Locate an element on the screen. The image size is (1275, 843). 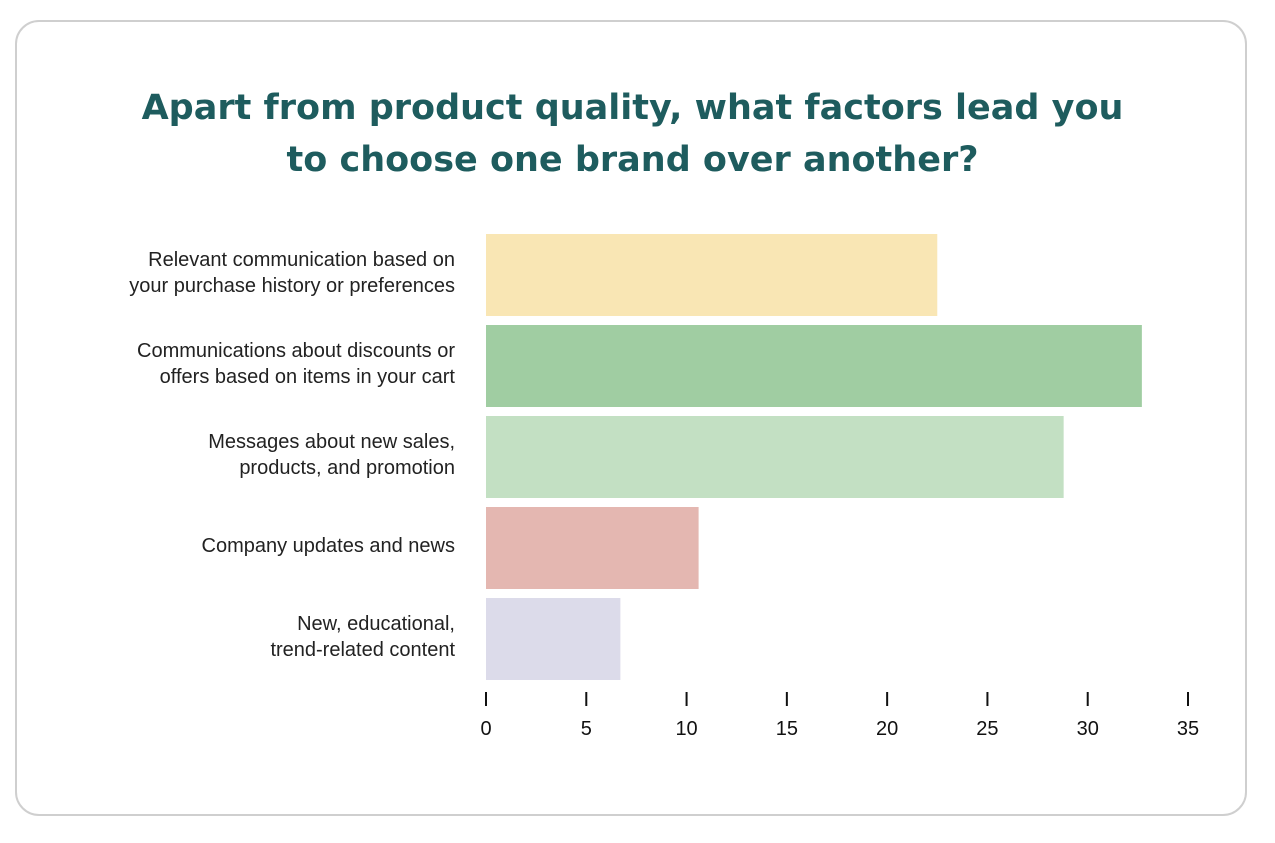
x-tick-label-10: 10 is located at coordinates (686, 729).